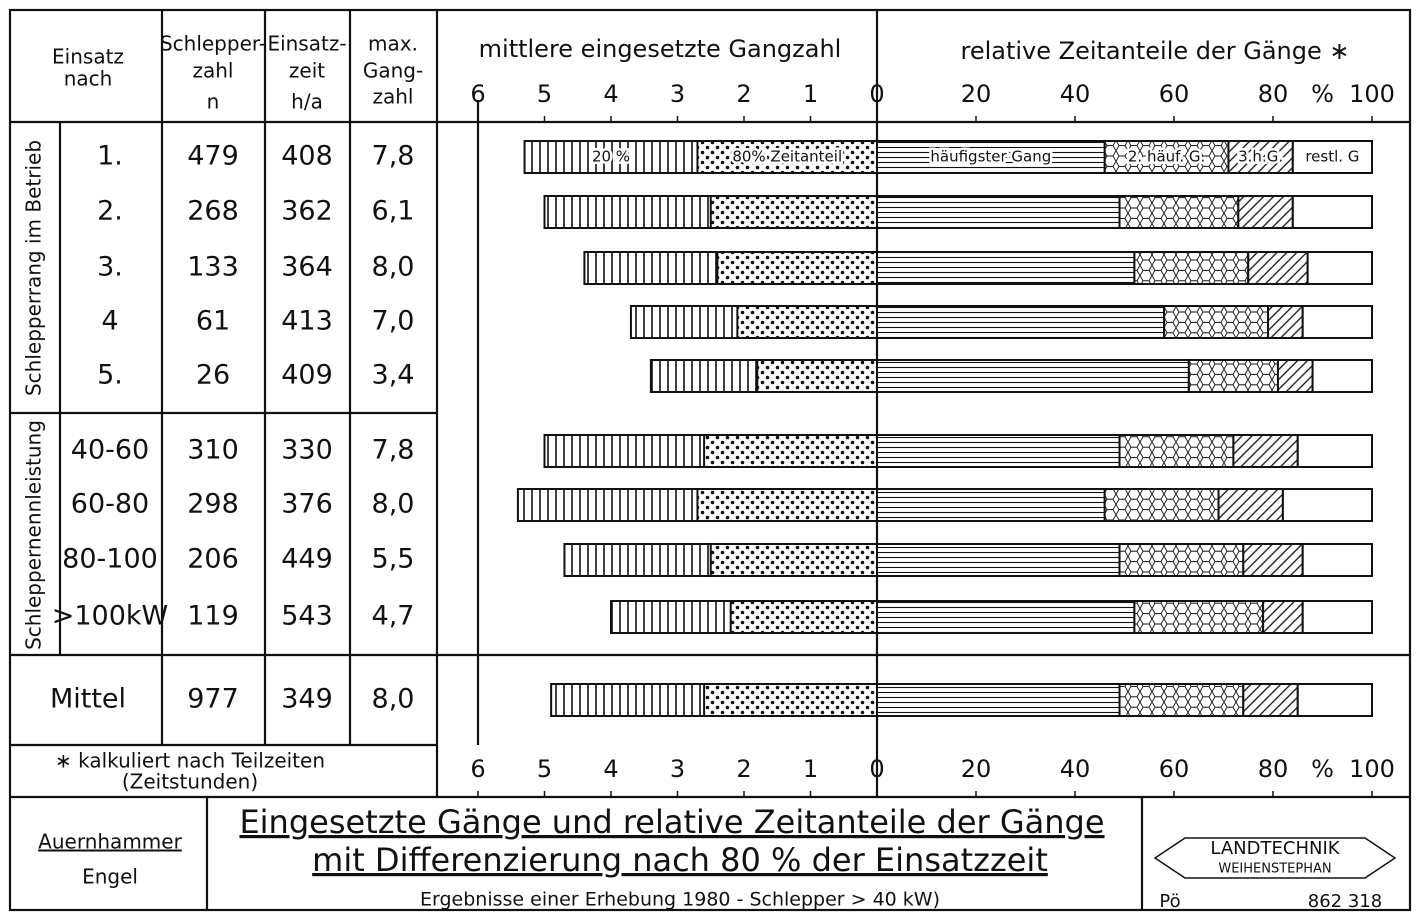  Describe the element at coordinates (1174, 769) in the screenshot. I see `x2-tick-label: 60` at that location.